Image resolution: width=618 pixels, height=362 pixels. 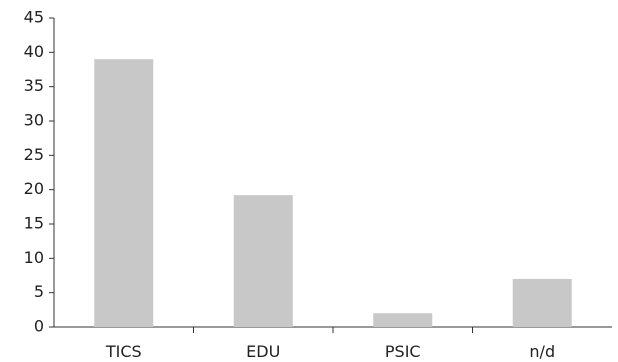 I want to click on x-tick-label: EDU, so click(x=263, y=351).